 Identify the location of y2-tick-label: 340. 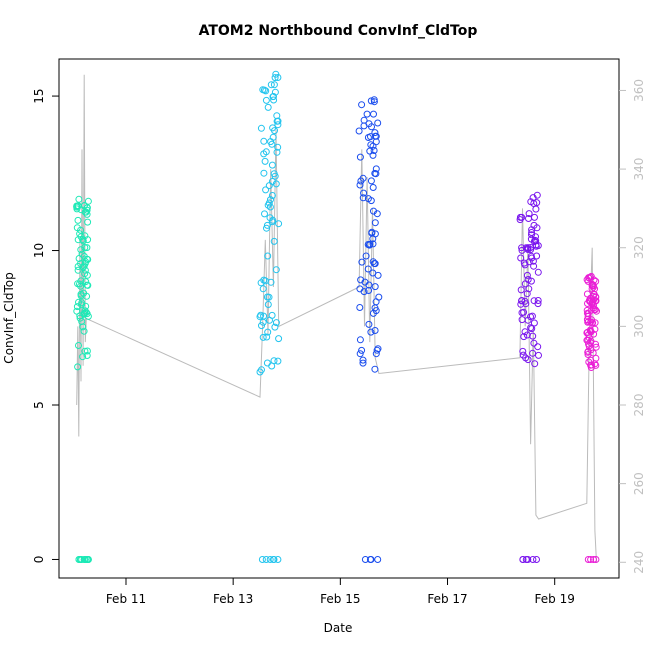
(639, 169).